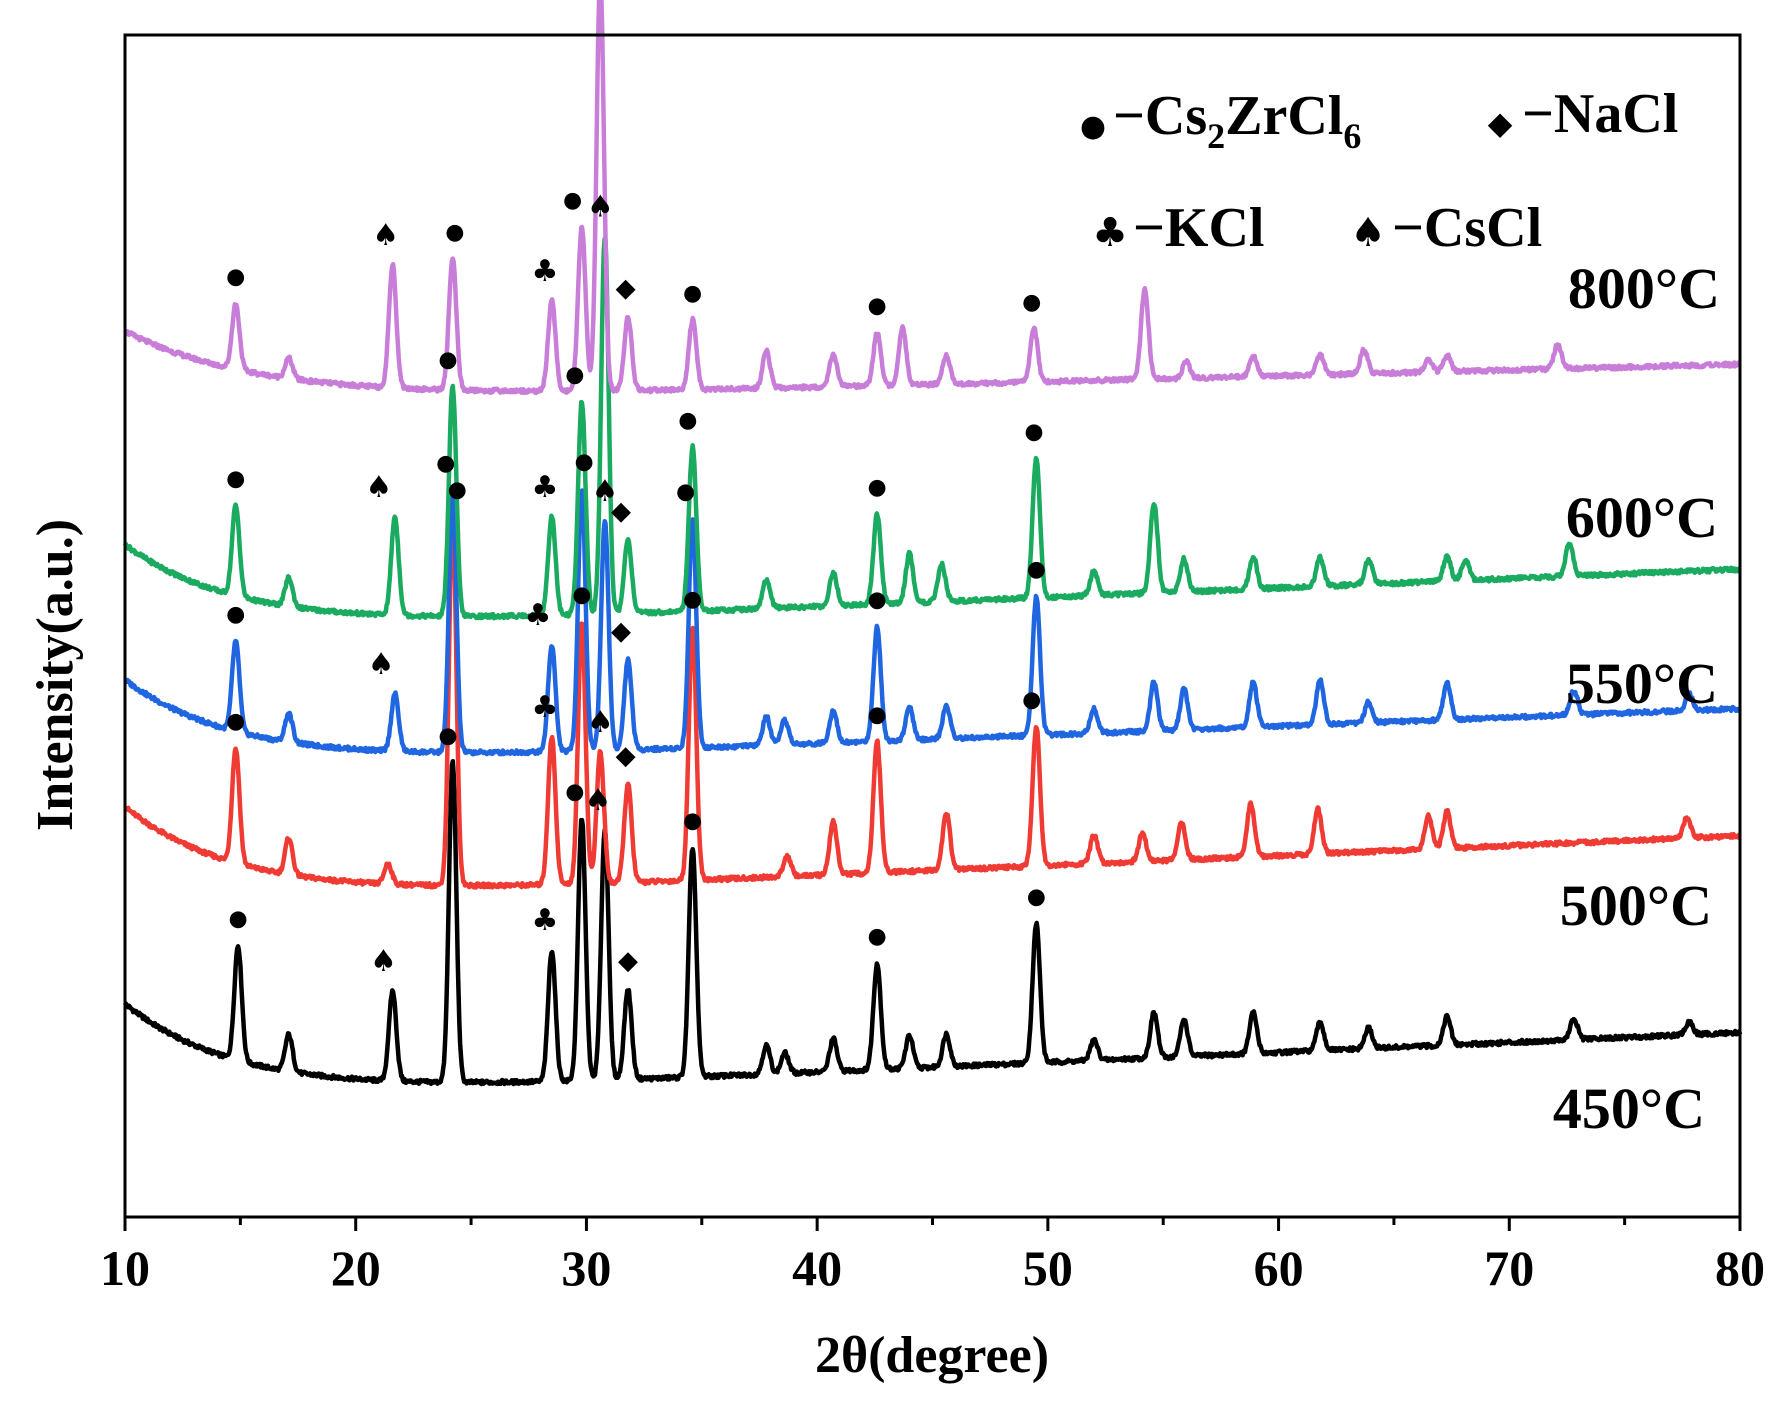  What do you see at coordinates (586, 1268) in the screenshot?
I see `x-tick-label: 30` at bounding box center [586, 1268].